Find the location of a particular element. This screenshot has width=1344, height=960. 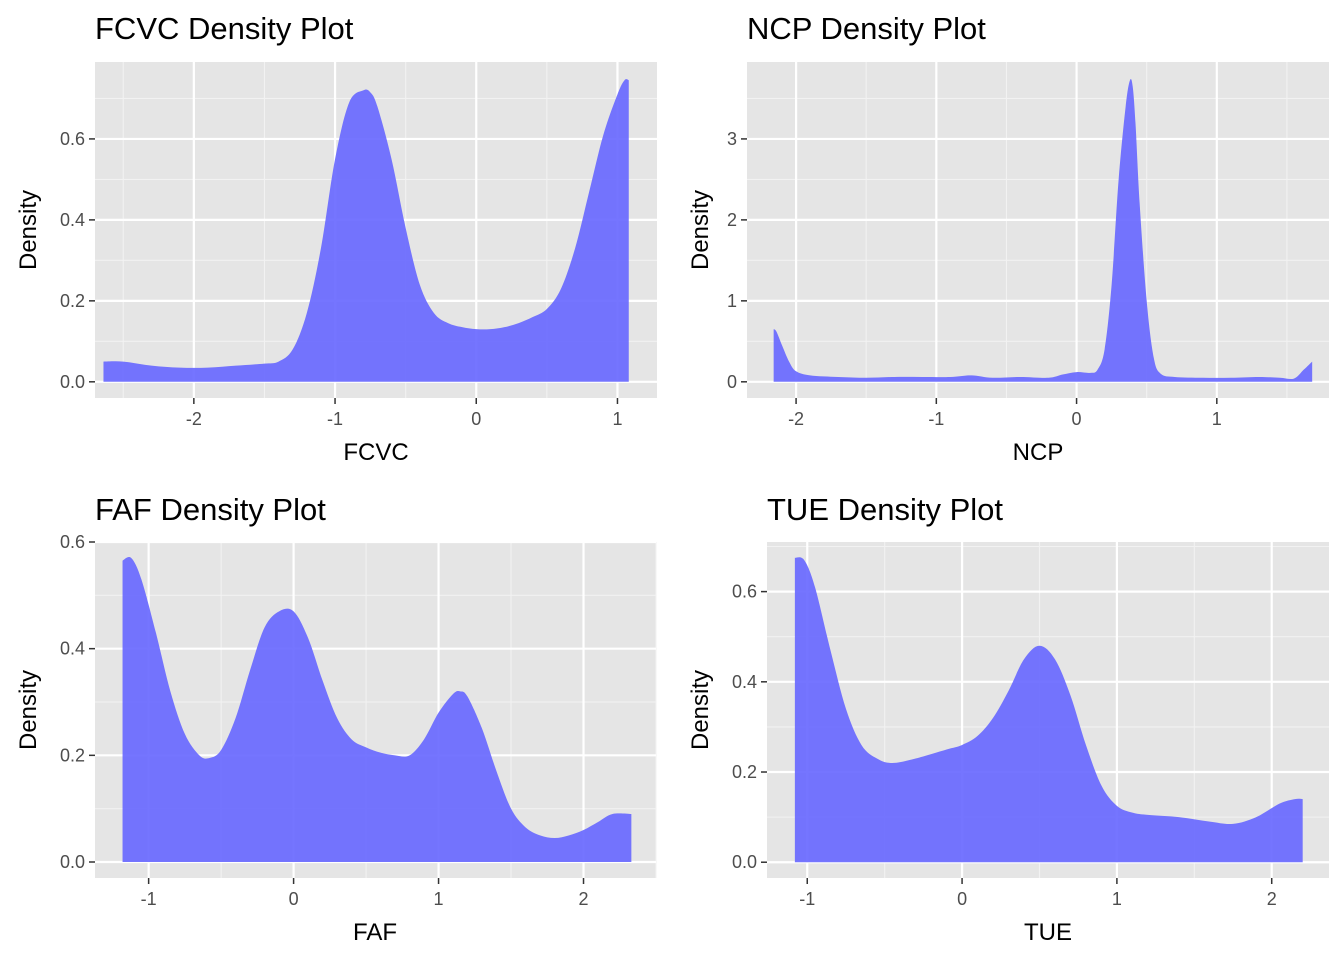

fcvc-y-tick-label: 0.6 is located at coordinates (72, 139).